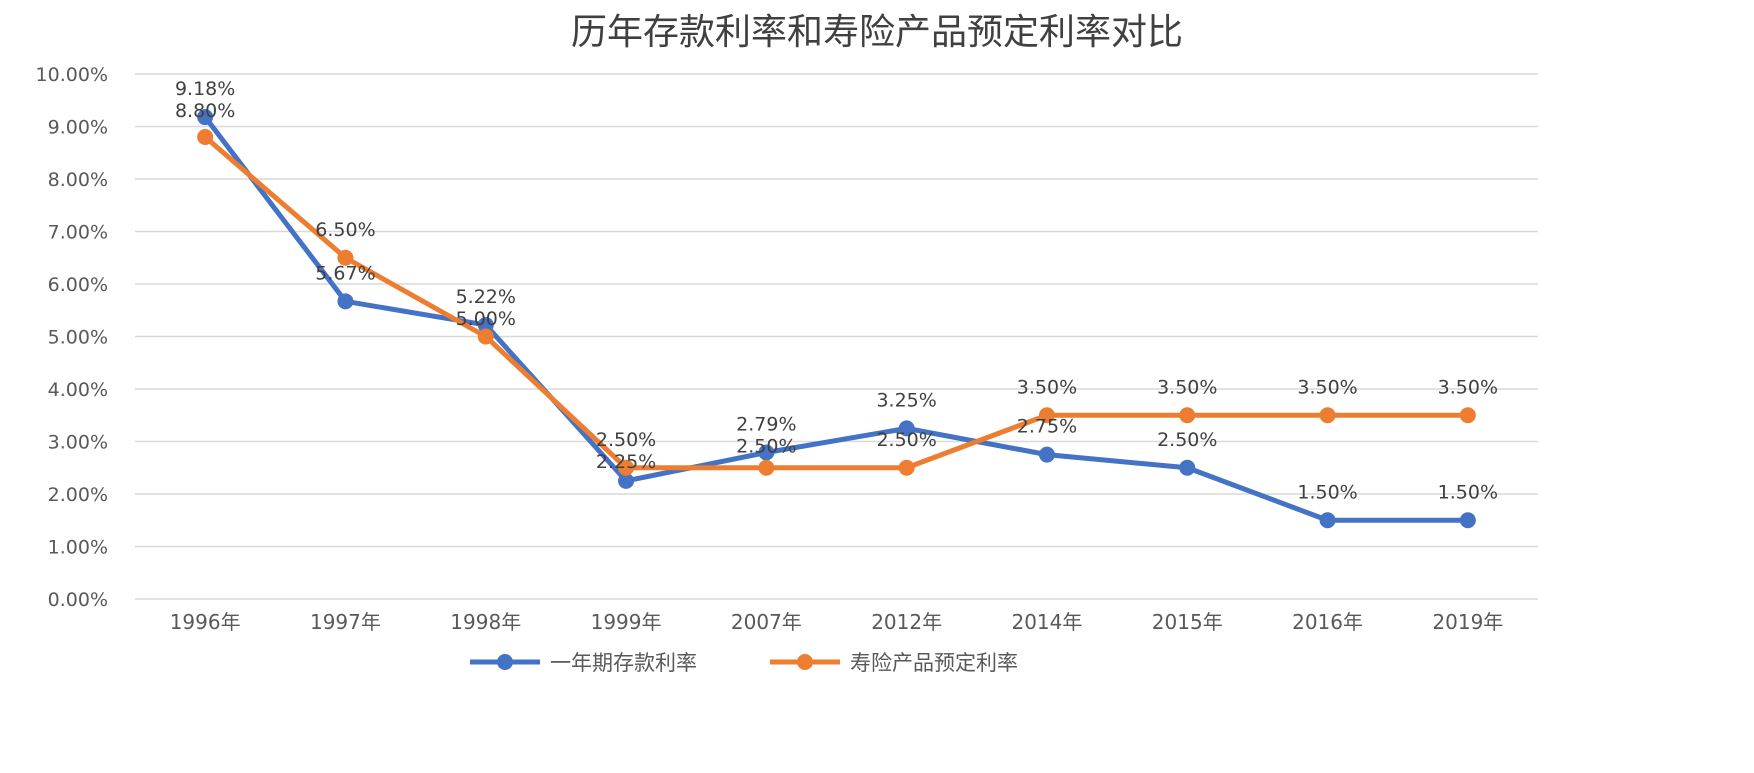  Describe the element at coordinates (766, 622) in the screenshot. I see `x-tick-label: 2007年` at that location.